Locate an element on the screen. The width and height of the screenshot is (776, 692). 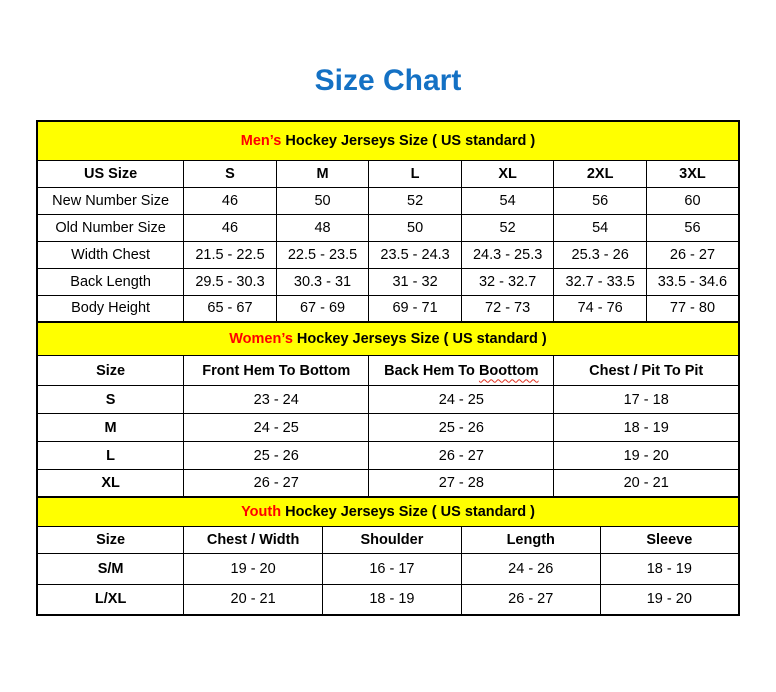
misspelled-word: Boottom is located at coordinates (508, 370).